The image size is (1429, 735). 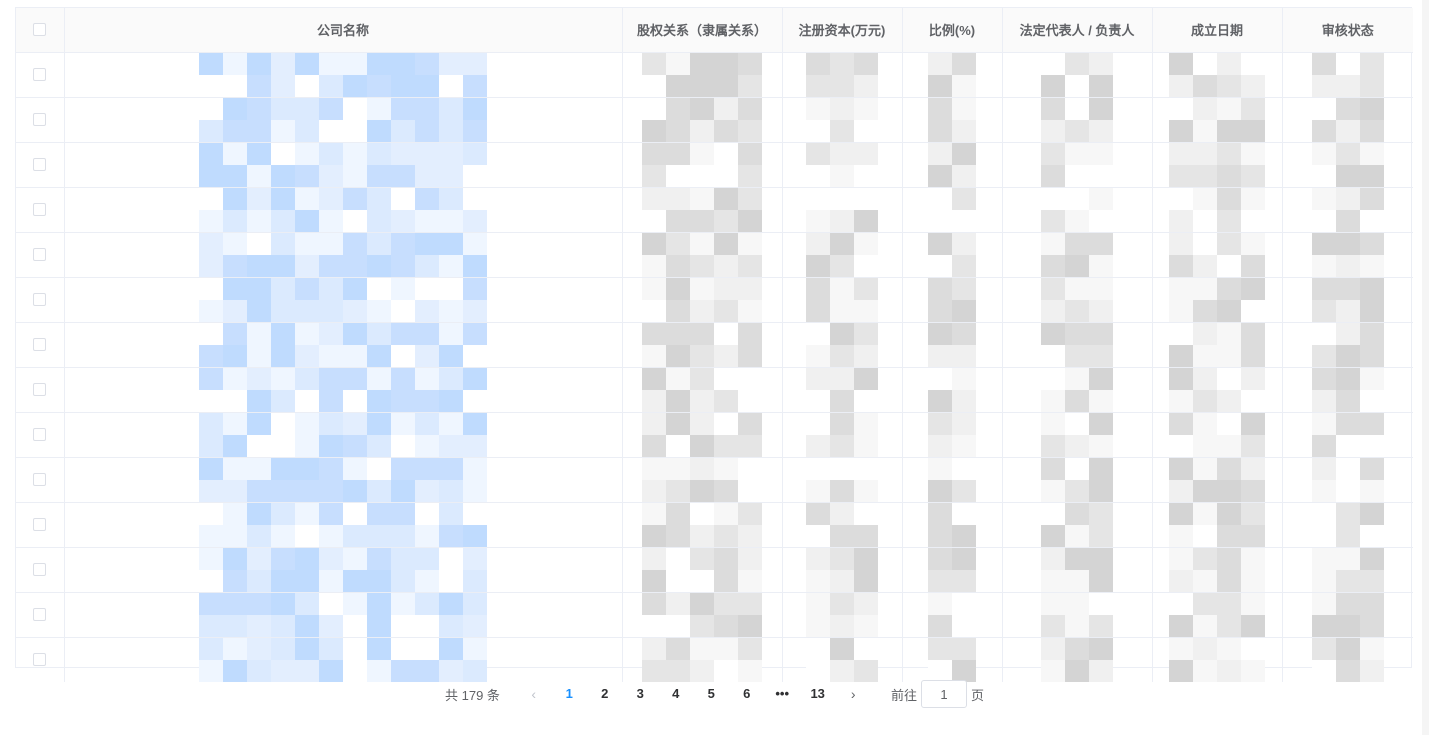 I want to click on header-select-all, so click(x=40, y=30).